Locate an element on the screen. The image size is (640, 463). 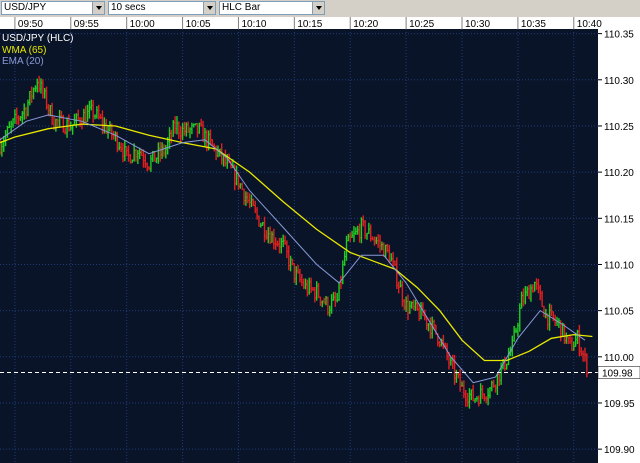
symbol-select: USD/JPY is located at coordinates (53, 8).